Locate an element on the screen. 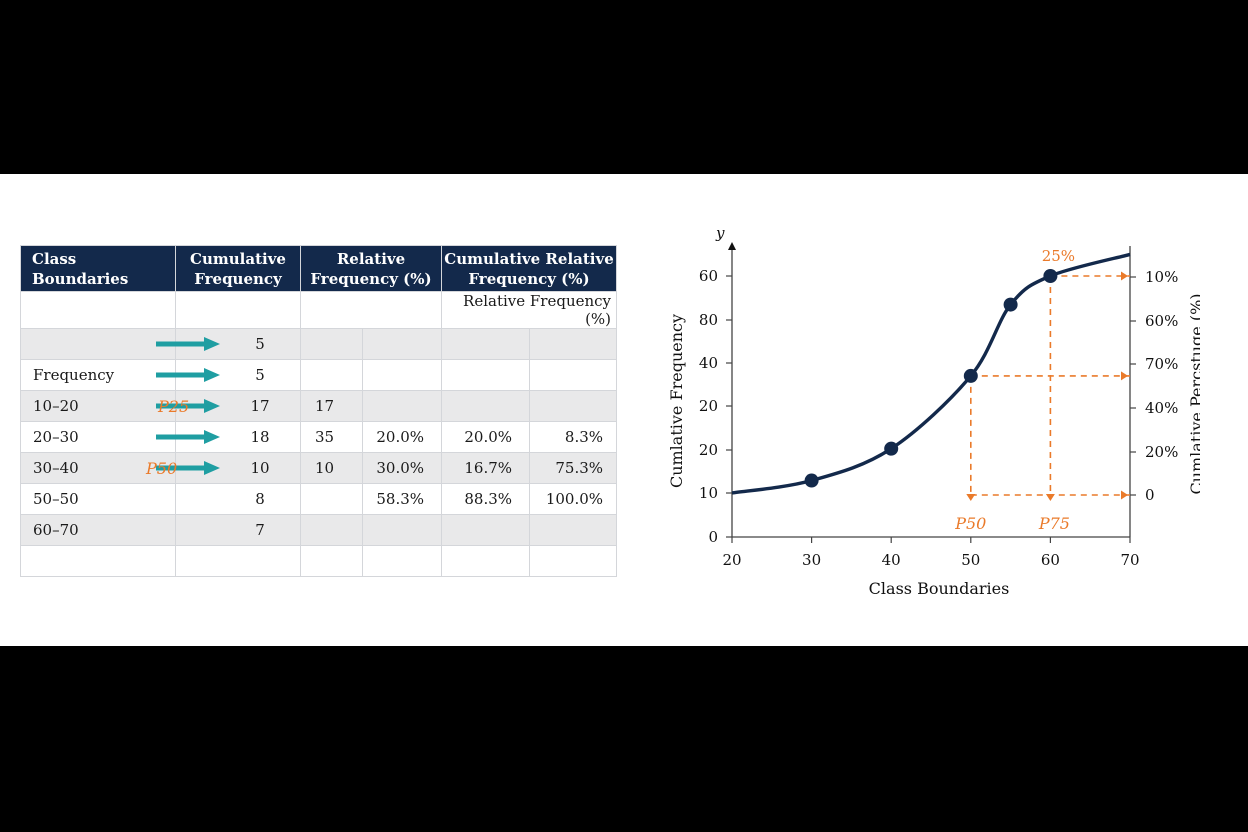 This screenshot has height=832, width=1248. class-boundary-cell: 10–20 is located at coordinates (98, 406).